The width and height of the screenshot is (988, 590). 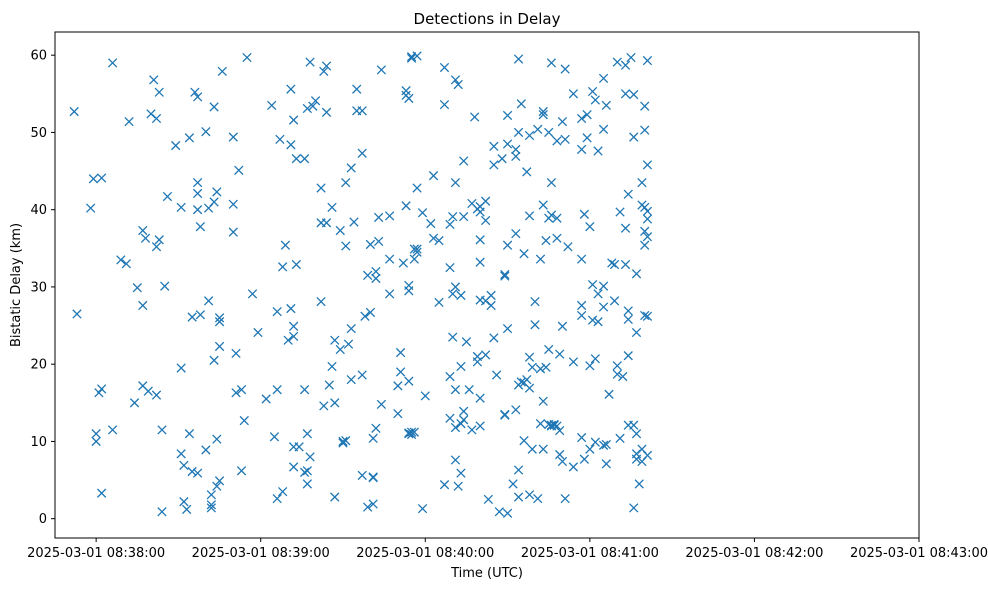 What do you see at coordinates (486, 573) in the screenshot?
I see `x-axis-label: Time (UTC)` at bounding box center [486, 573].